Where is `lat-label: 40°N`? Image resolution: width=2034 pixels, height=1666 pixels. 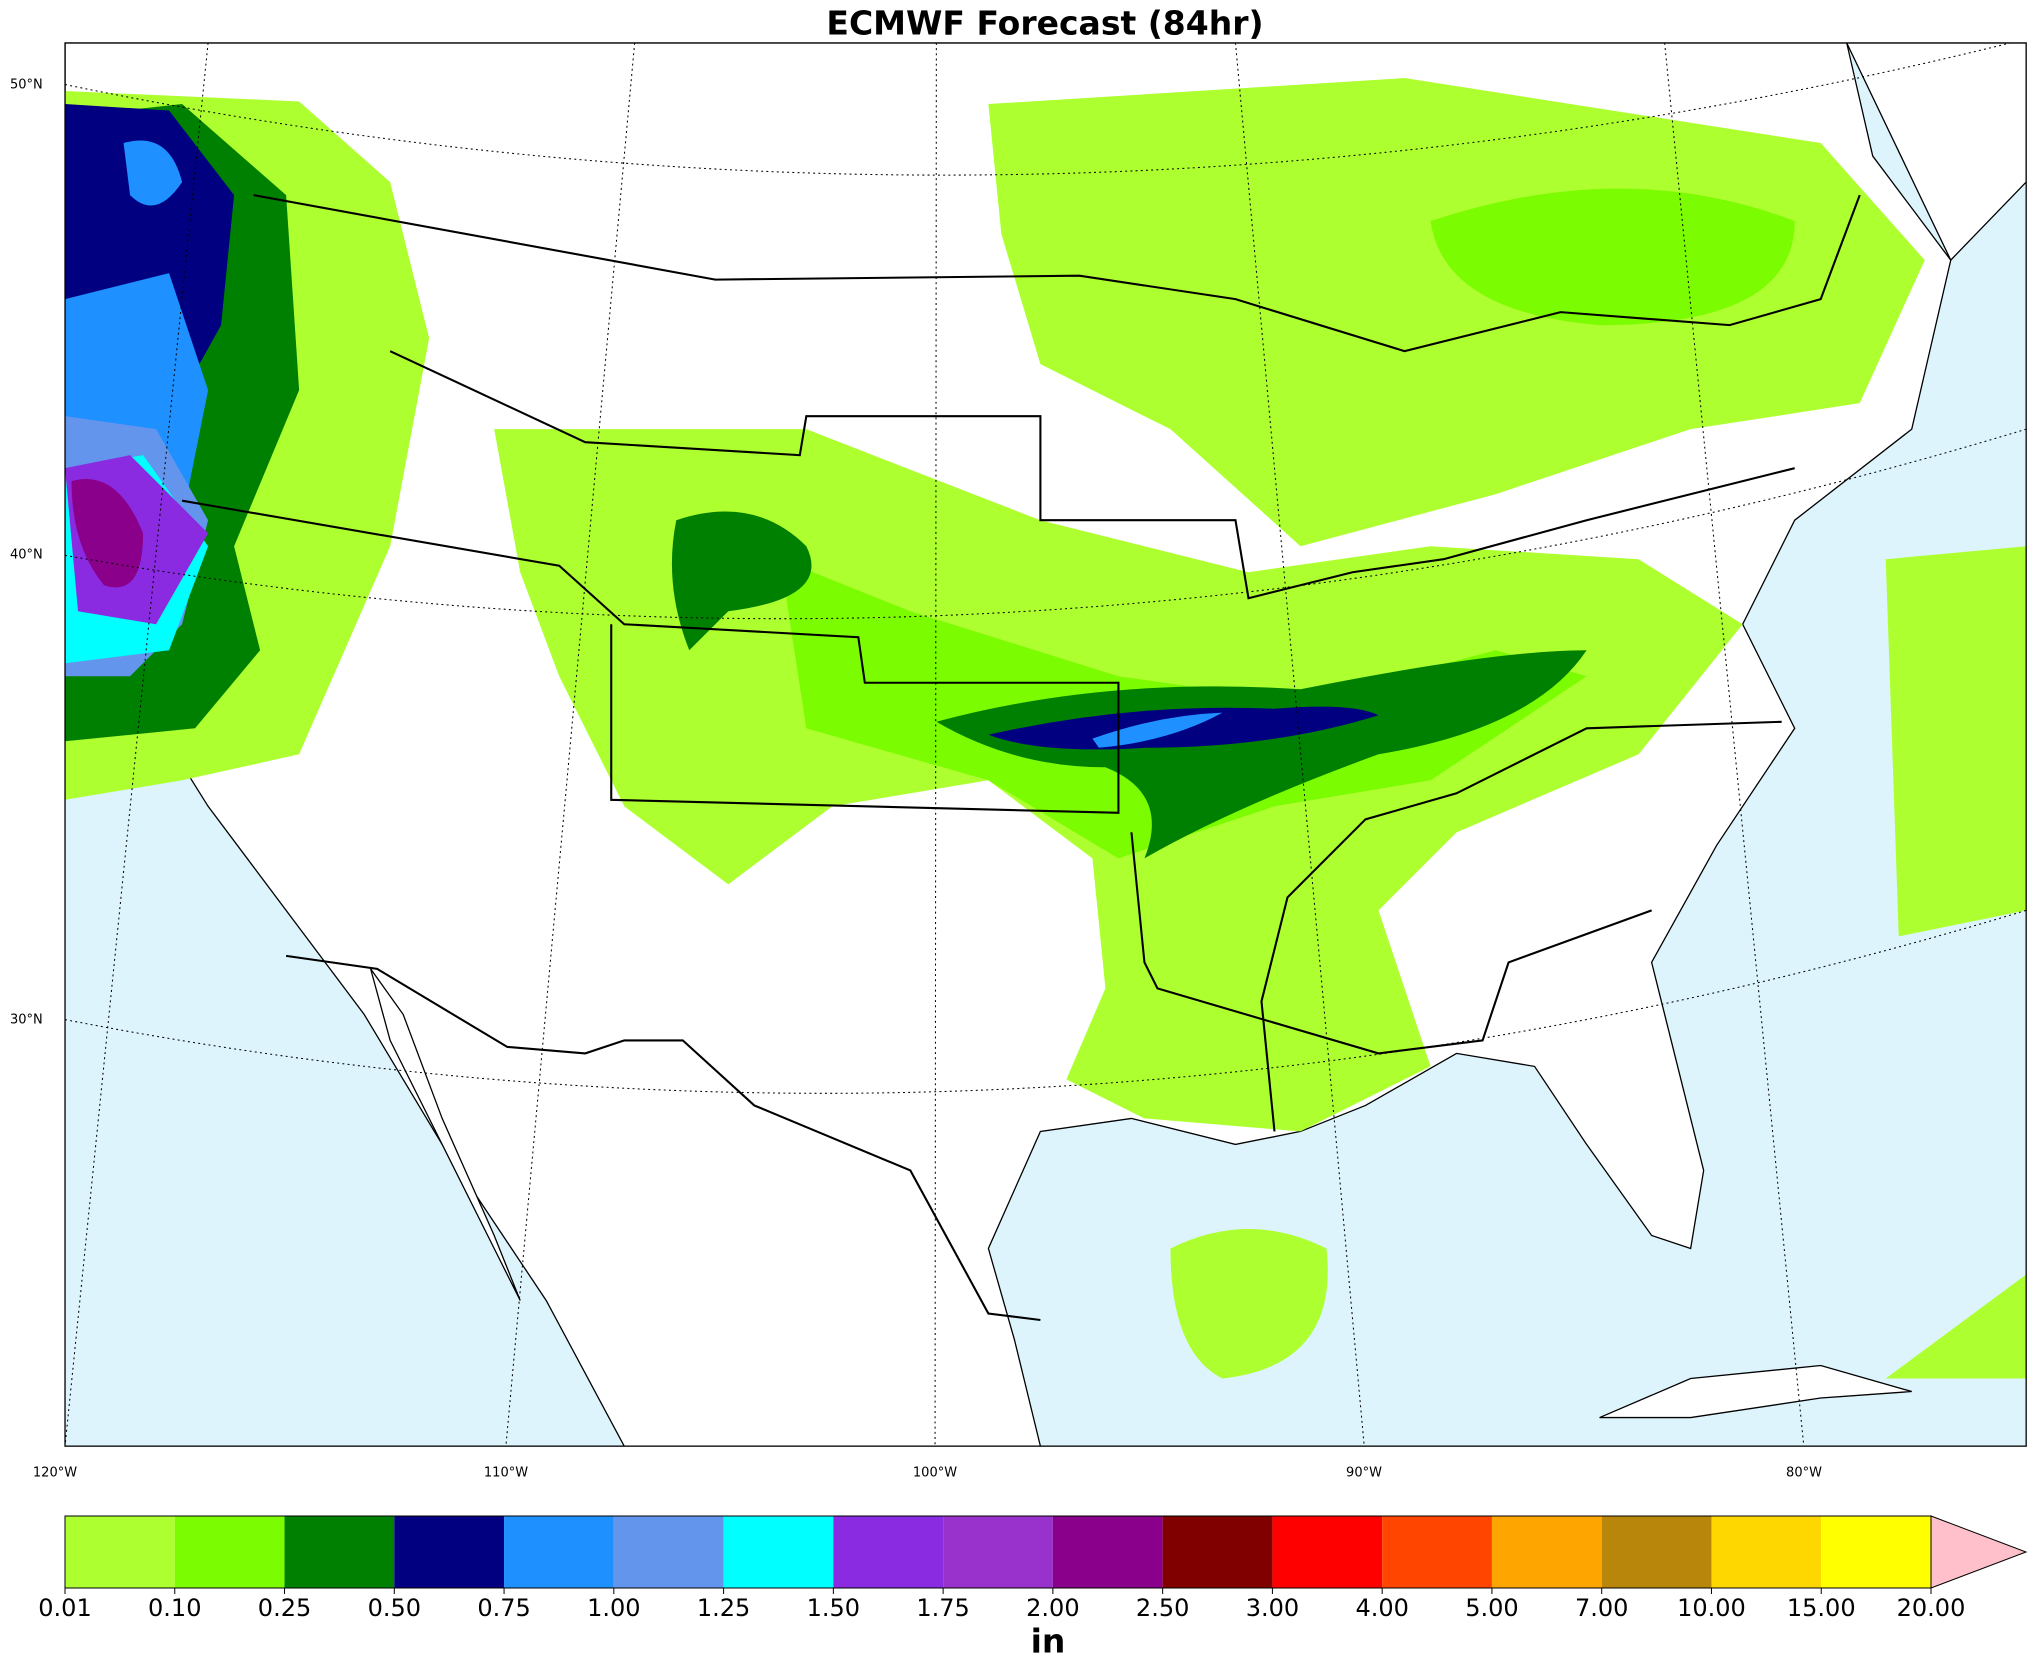 lat-label: 40°N is located at coordinates (26, 555).